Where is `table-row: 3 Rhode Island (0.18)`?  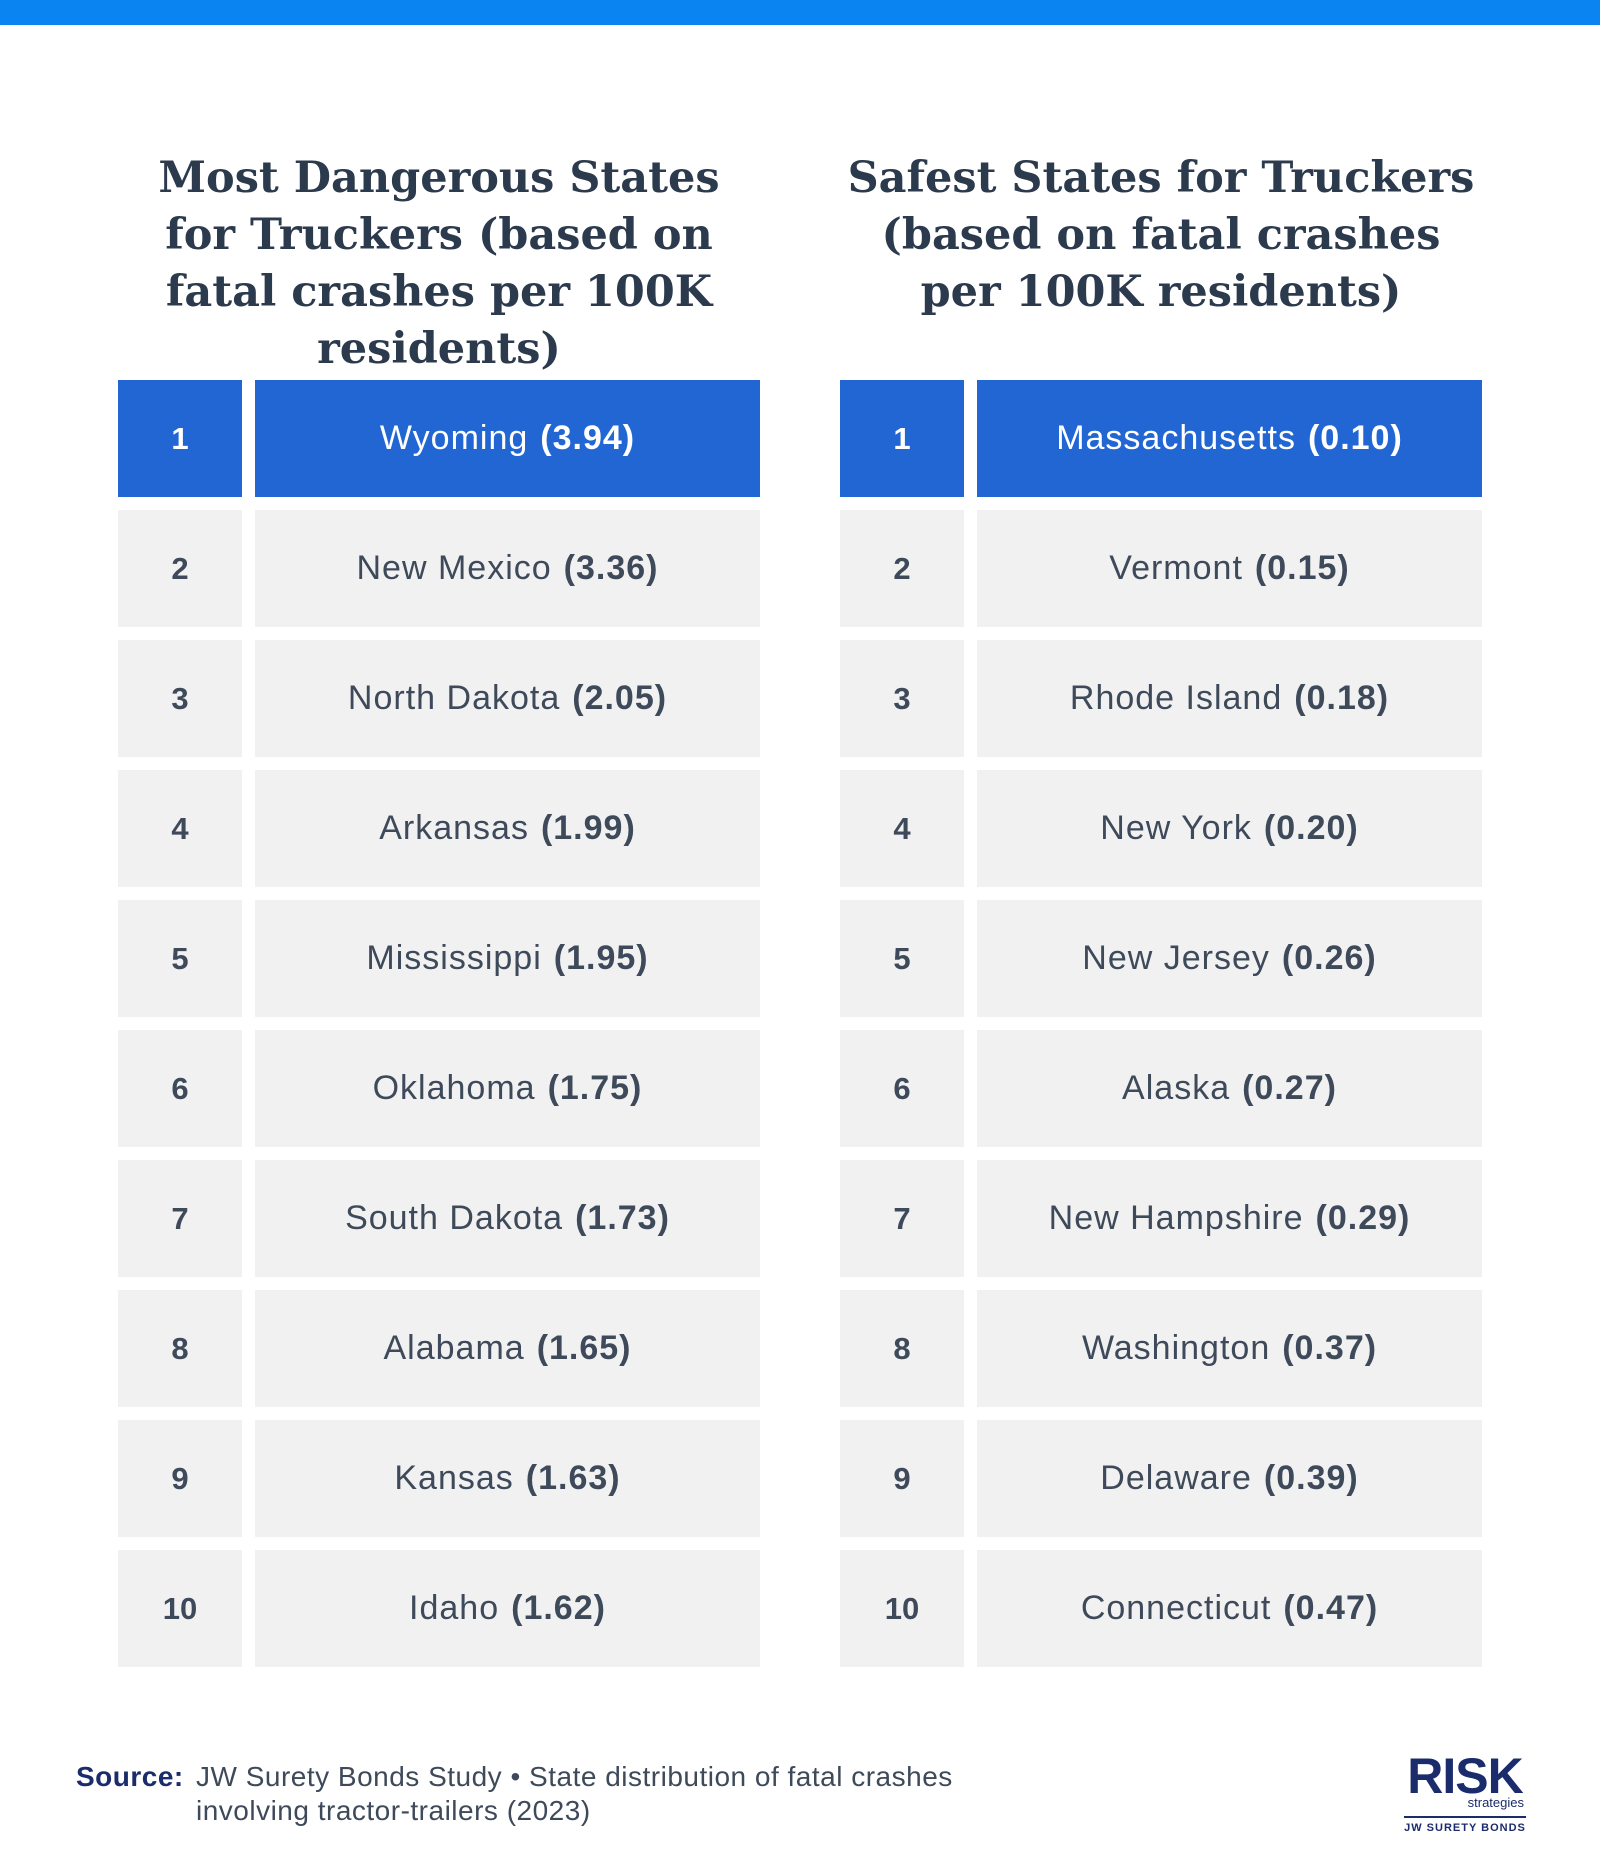
table-row: 3 Rhode Island (0.18) is located at coordinates (1161, 698).